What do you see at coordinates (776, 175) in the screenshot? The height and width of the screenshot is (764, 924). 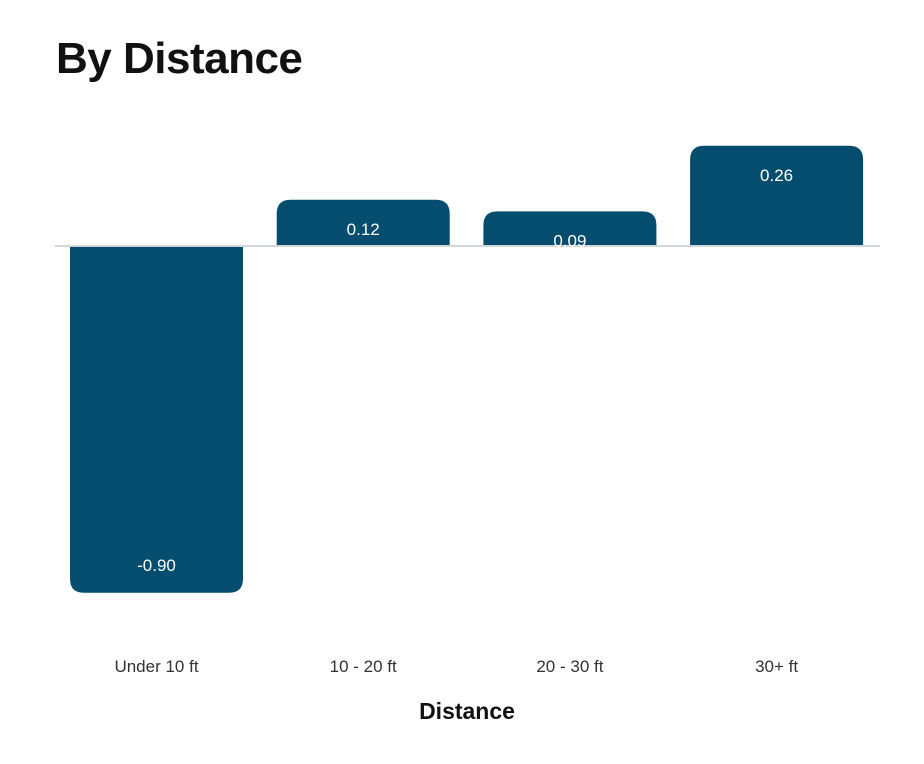 I see `data-label-3: 0.26` at bounding box center [776, 175].